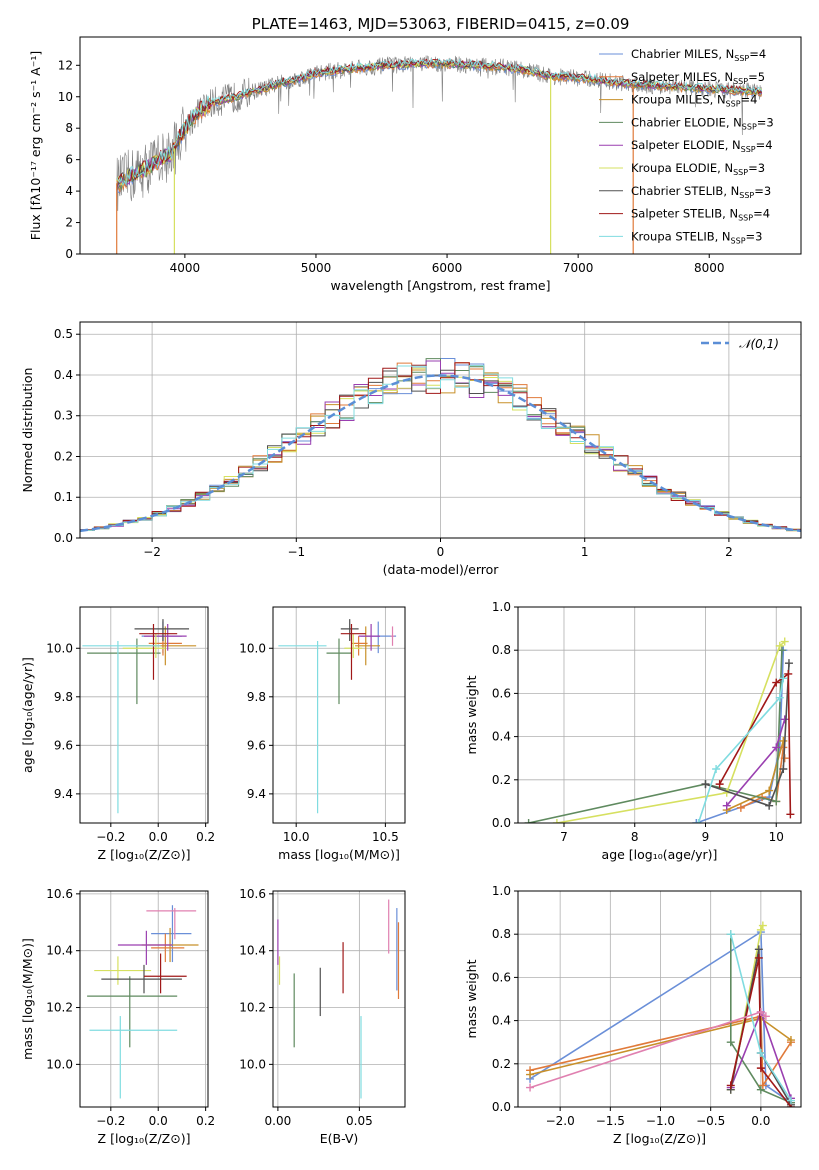  I want to click on x-tick-label: 4000, so click(185, 268).